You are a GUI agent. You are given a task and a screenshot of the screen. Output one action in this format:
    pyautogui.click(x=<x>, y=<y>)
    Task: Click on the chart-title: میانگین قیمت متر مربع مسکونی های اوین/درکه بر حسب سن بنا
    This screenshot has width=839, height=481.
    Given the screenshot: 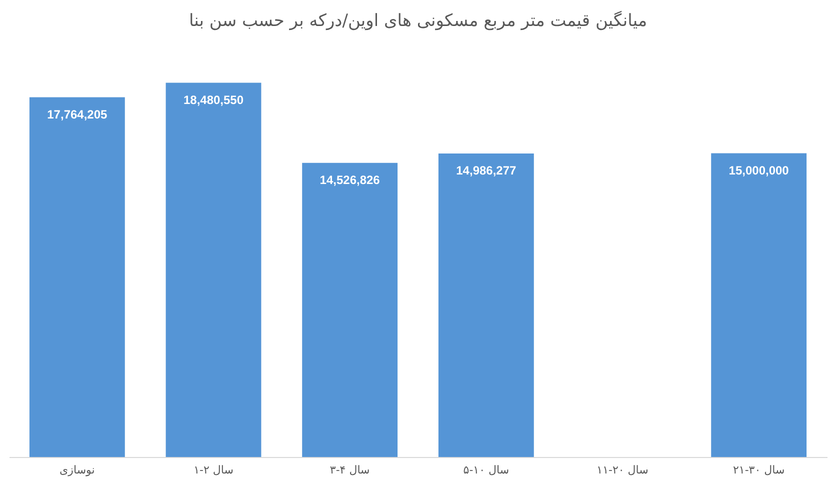 What is the action you would take?
    pyautogui.click(x=418, y=20)
    